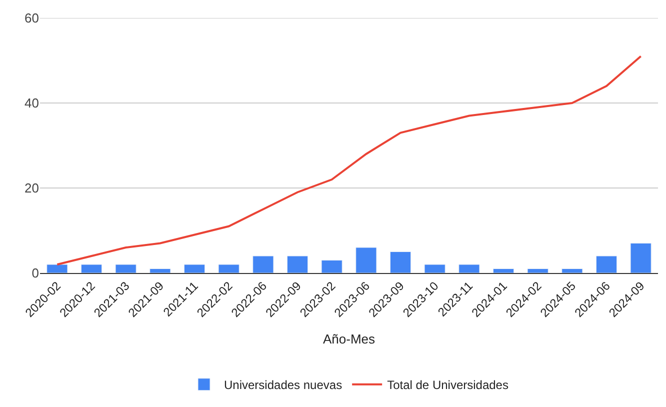 This screenshot has height=407, width=666. I want to click on y-tick-label: 60, so click(31, 18).